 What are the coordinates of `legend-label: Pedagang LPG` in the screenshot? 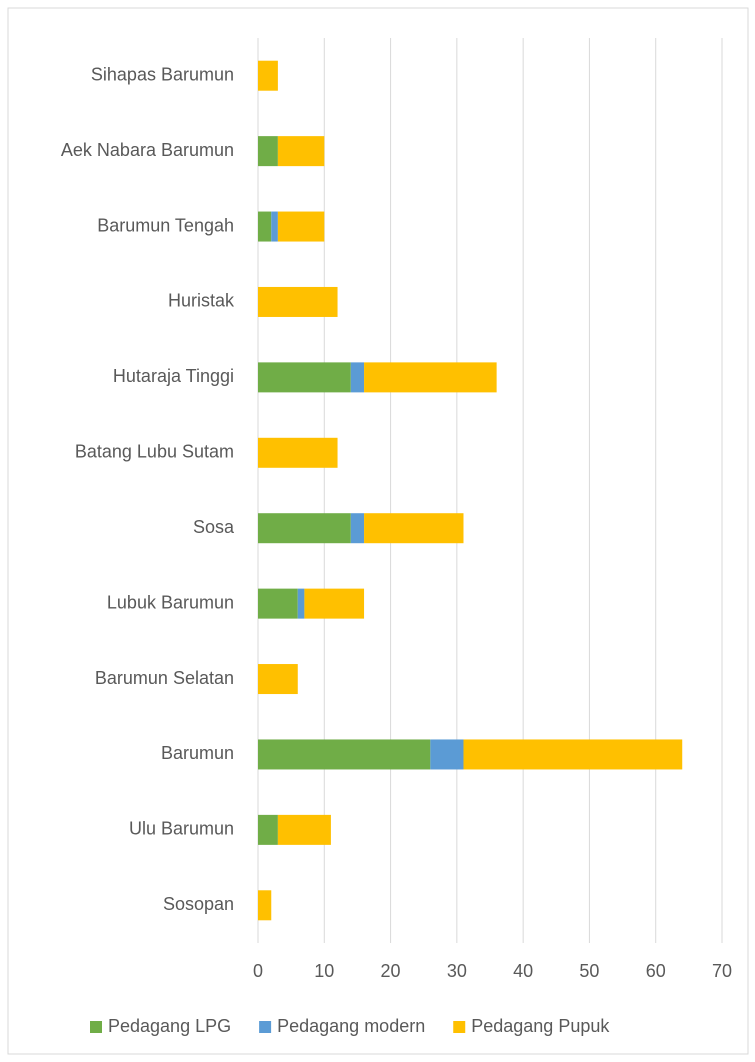 It's located at (169, 1026).